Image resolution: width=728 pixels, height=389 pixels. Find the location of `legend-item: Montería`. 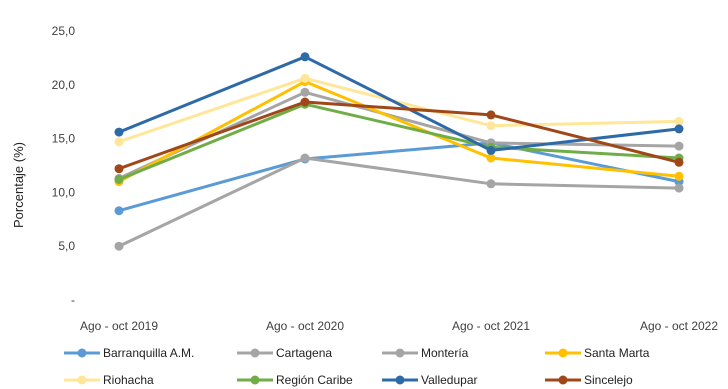

legend-item: Montería is located at coordinates (425, 353).